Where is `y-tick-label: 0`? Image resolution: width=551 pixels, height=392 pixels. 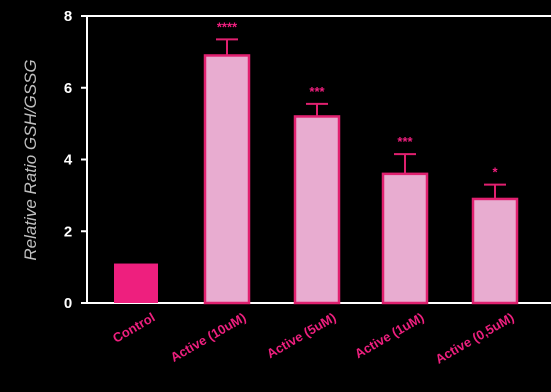
y-tick-label: 0 is located at coordinates (68, 303).